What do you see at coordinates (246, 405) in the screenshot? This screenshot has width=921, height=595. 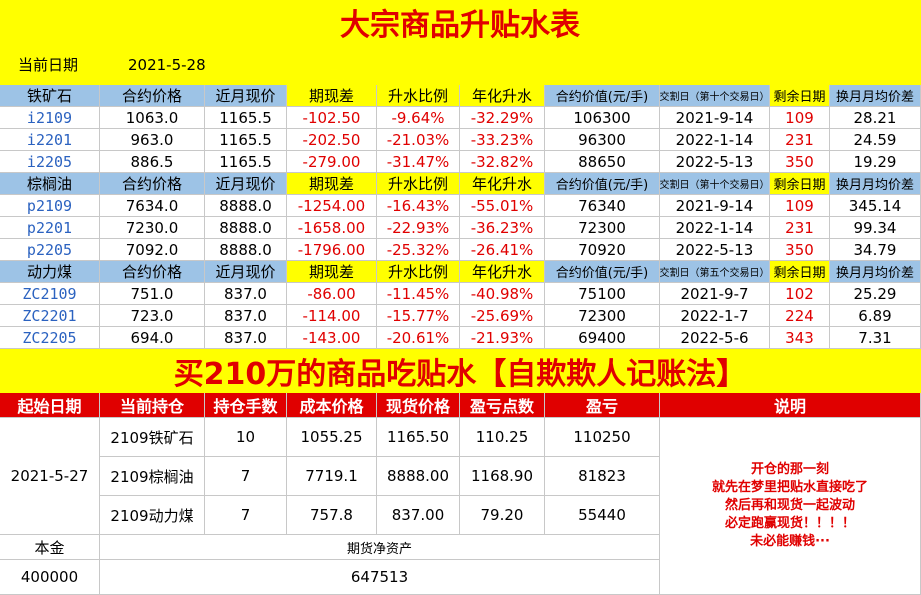 I see `column-header: 持仓手数` at bounding box center [246, 405].